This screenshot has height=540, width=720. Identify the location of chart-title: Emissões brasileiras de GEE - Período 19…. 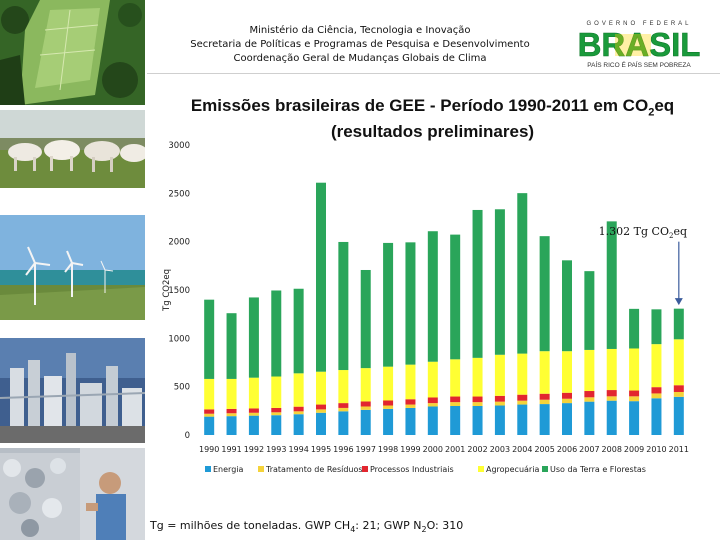
(432, 119).